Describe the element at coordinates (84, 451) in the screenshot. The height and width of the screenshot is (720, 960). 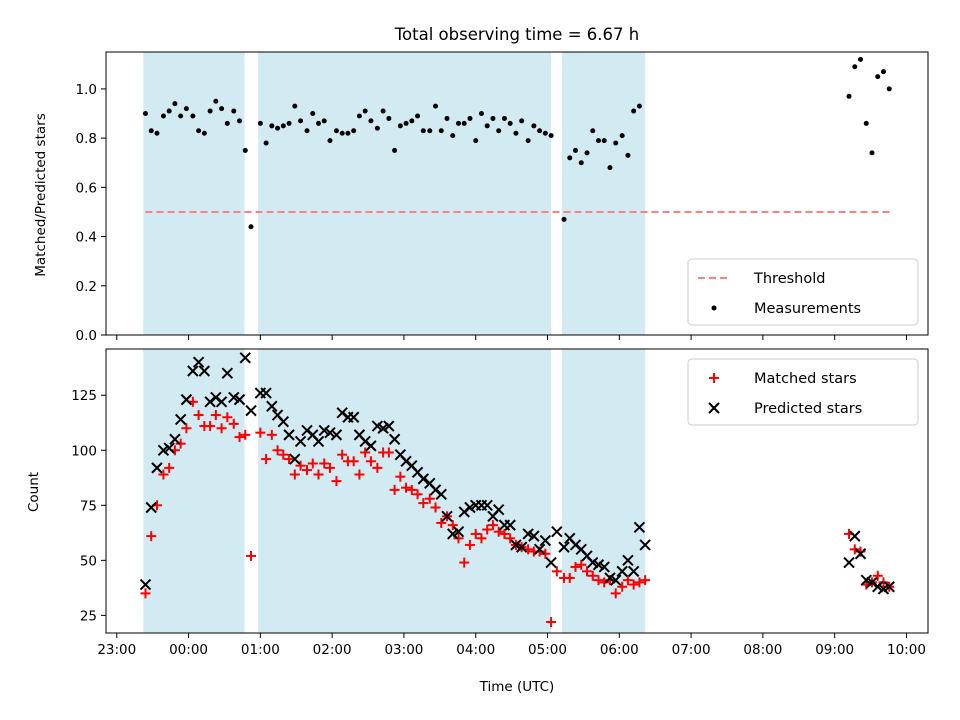
I see `count-y-tick-label: 100` at that location.